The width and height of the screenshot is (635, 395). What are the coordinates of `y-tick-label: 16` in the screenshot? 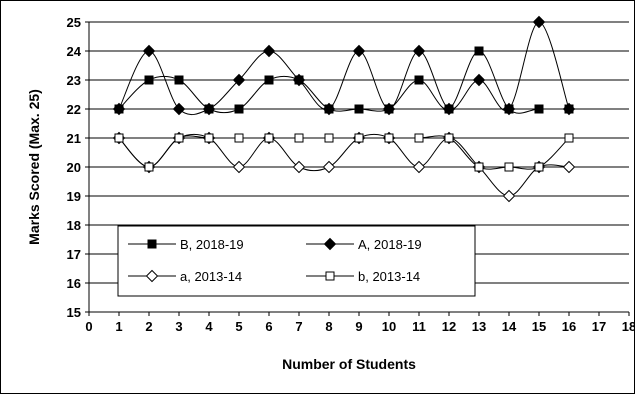 It's located at (74, 283).